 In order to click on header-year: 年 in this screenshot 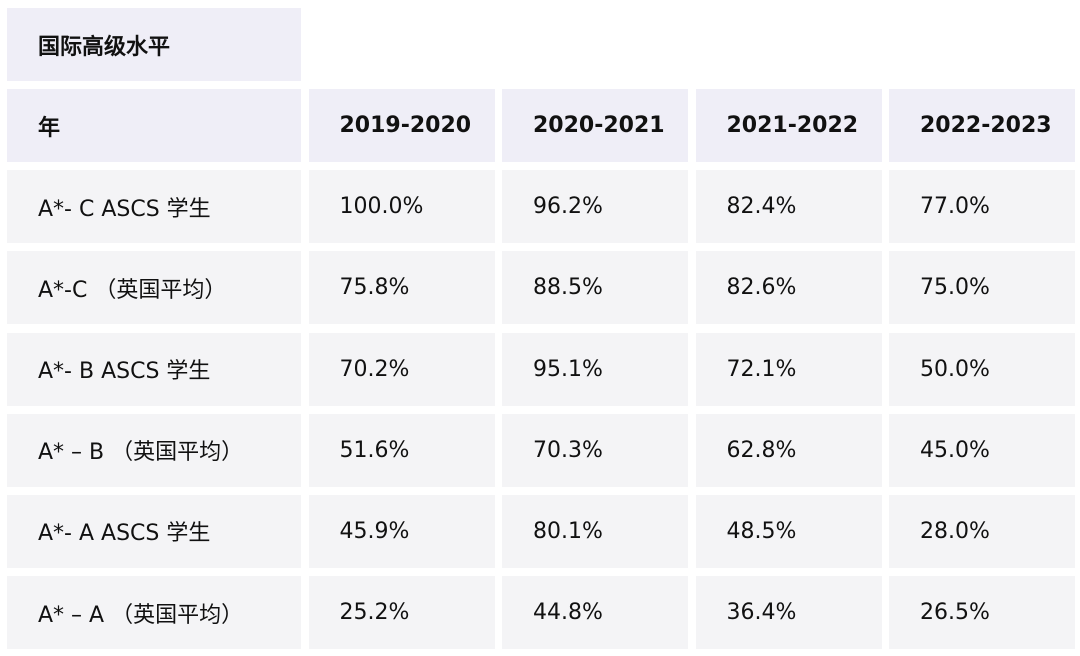, I will do `click(154, 125)`.